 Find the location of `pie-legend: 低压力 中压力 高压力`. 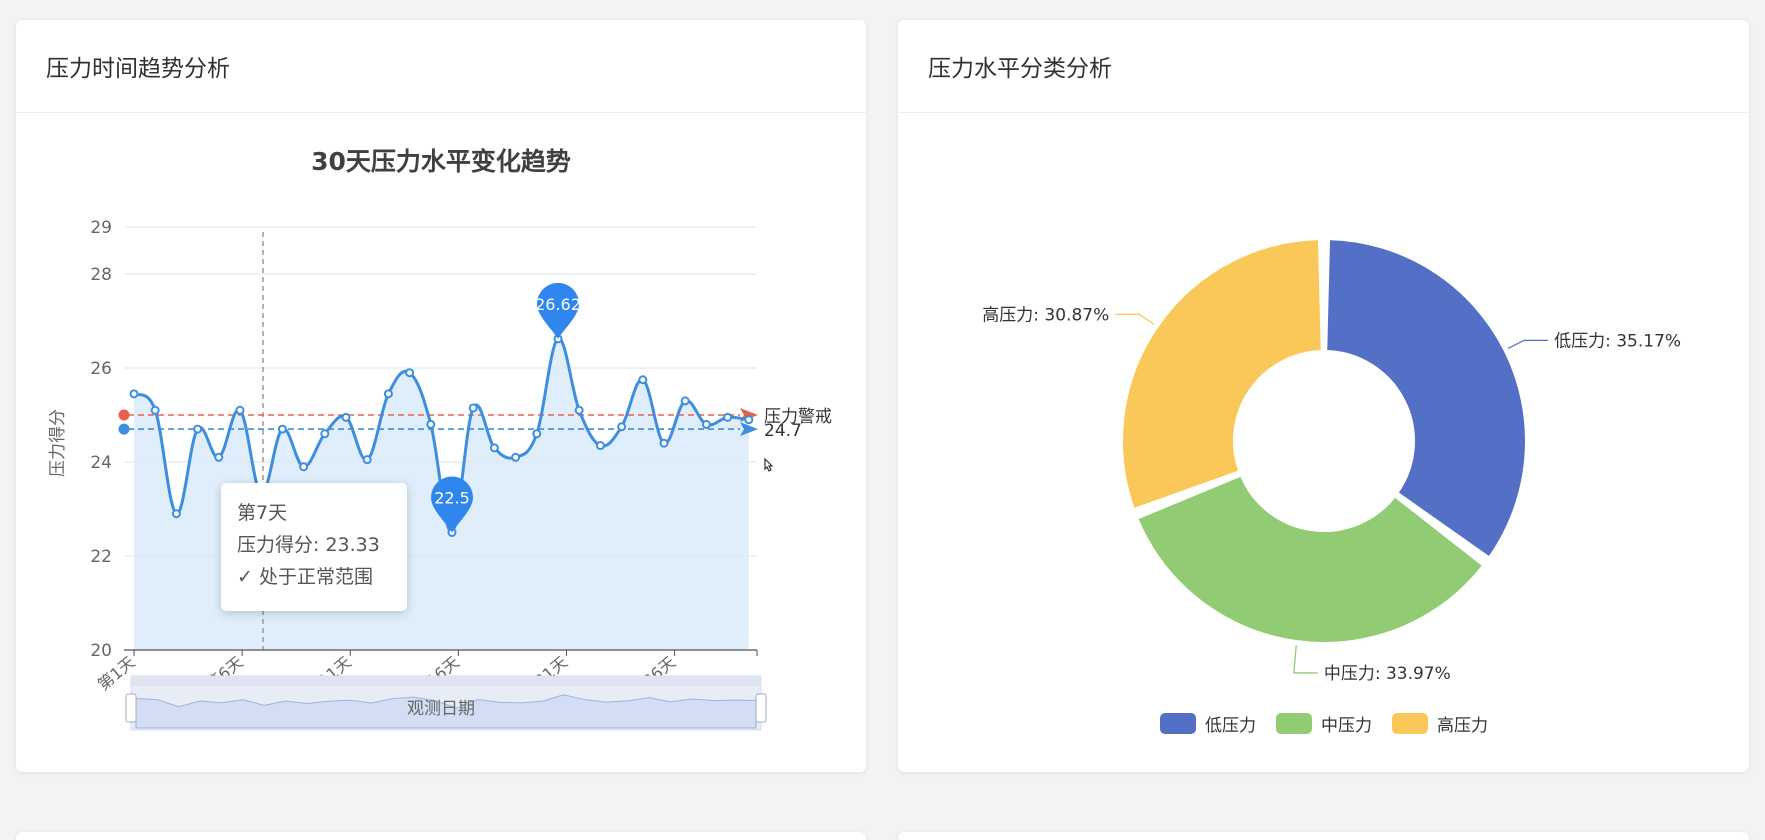

pie-legend: 低压力 中压力 高压力 is located at coordinates (1324, 724).